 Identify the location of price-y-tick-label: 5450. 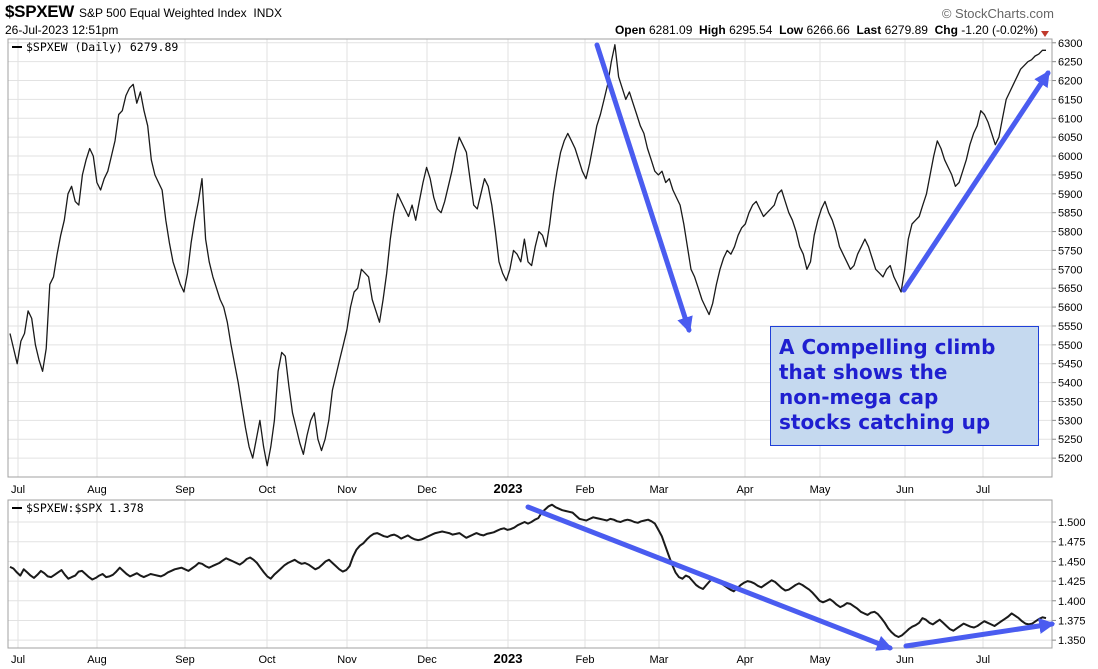
(1070, 365).